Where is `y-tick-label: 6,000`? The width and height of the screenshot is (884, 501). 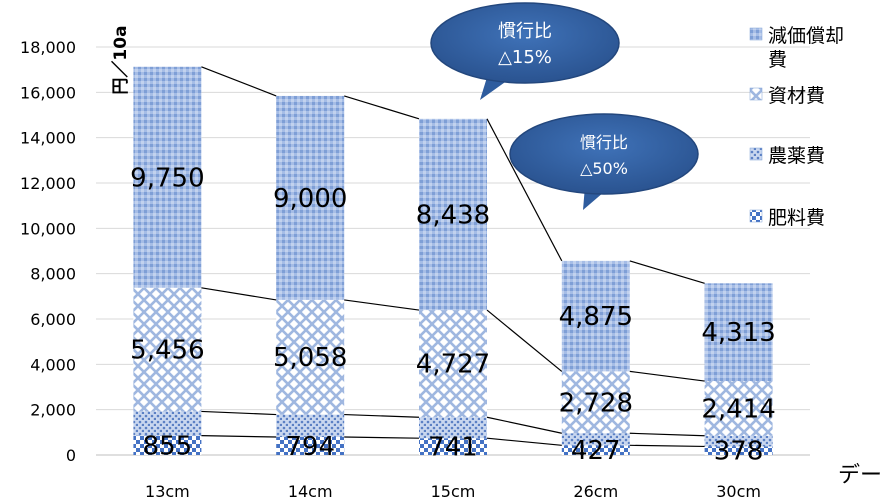
y-tick-label: 6,000 is located at coordinates (53, 319).